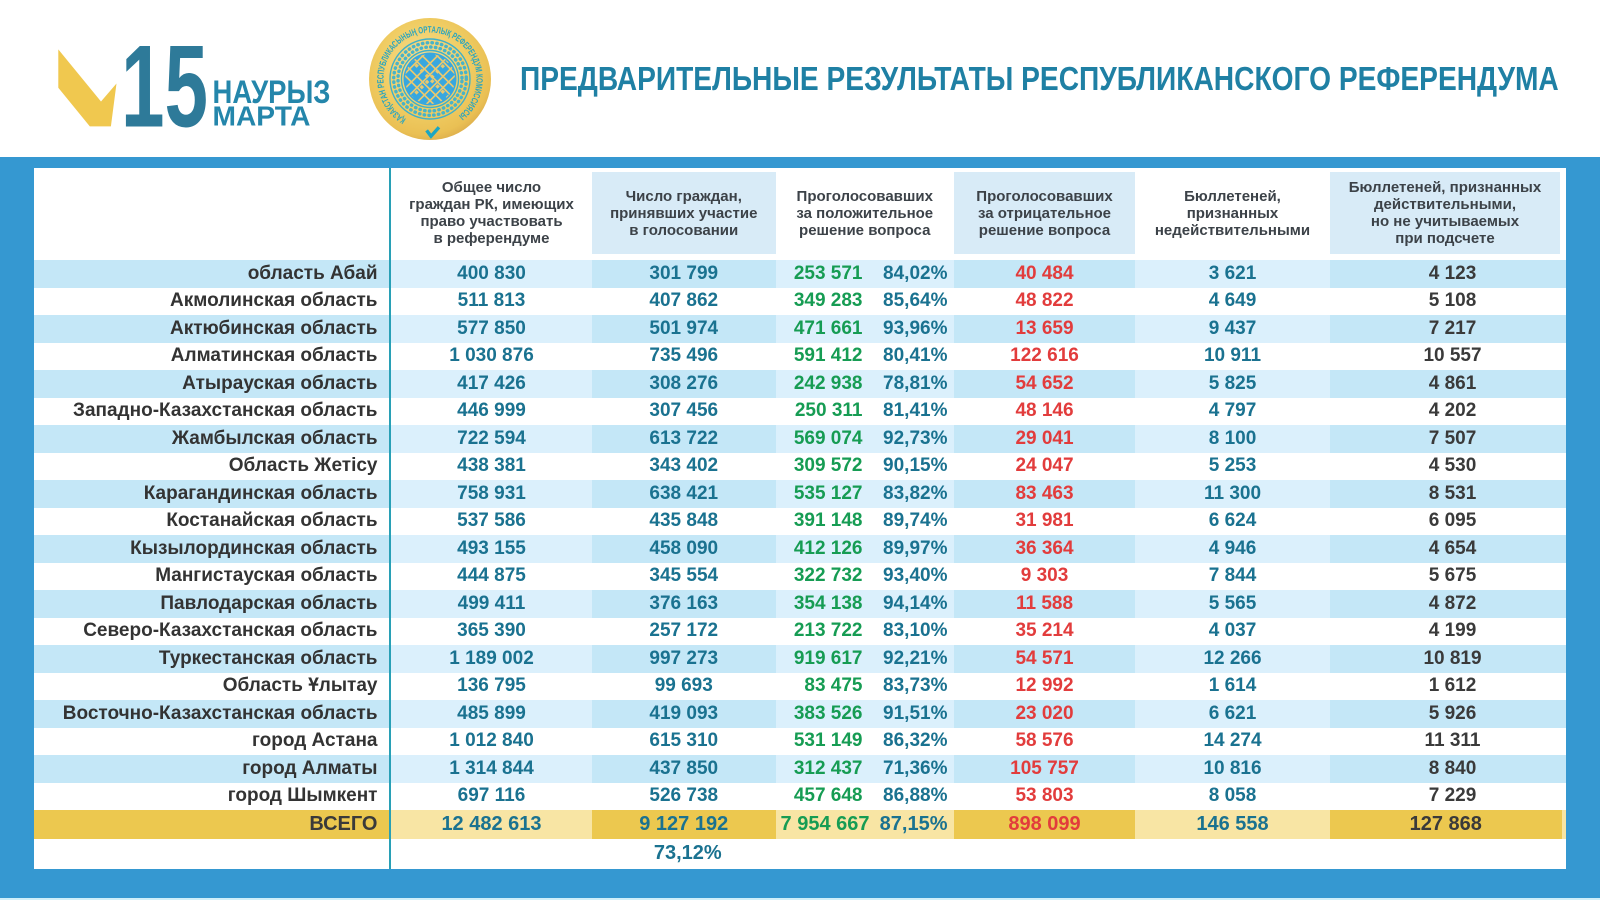 The height and width of the screenshot is (900, 1600). What do you see at coordinates (272, 92) in the screenshot?
I see `svg-text: НАУРЫЗ` at bounding box center [272, 92].